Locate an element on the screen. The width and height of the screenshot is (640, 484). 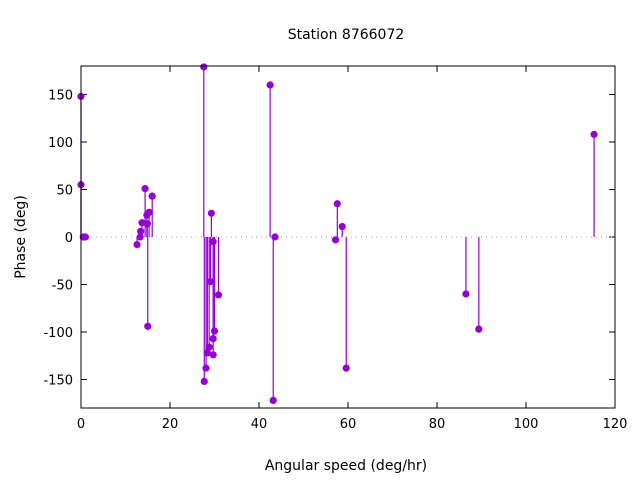
x-tick-label: 40 is located at coordinates (259, 424).